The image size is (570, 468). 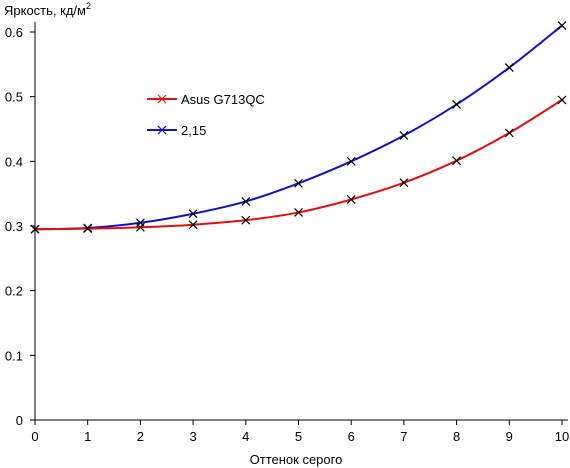 I want to click on y-tick-label: 0.4, so click(x=14, y=161).